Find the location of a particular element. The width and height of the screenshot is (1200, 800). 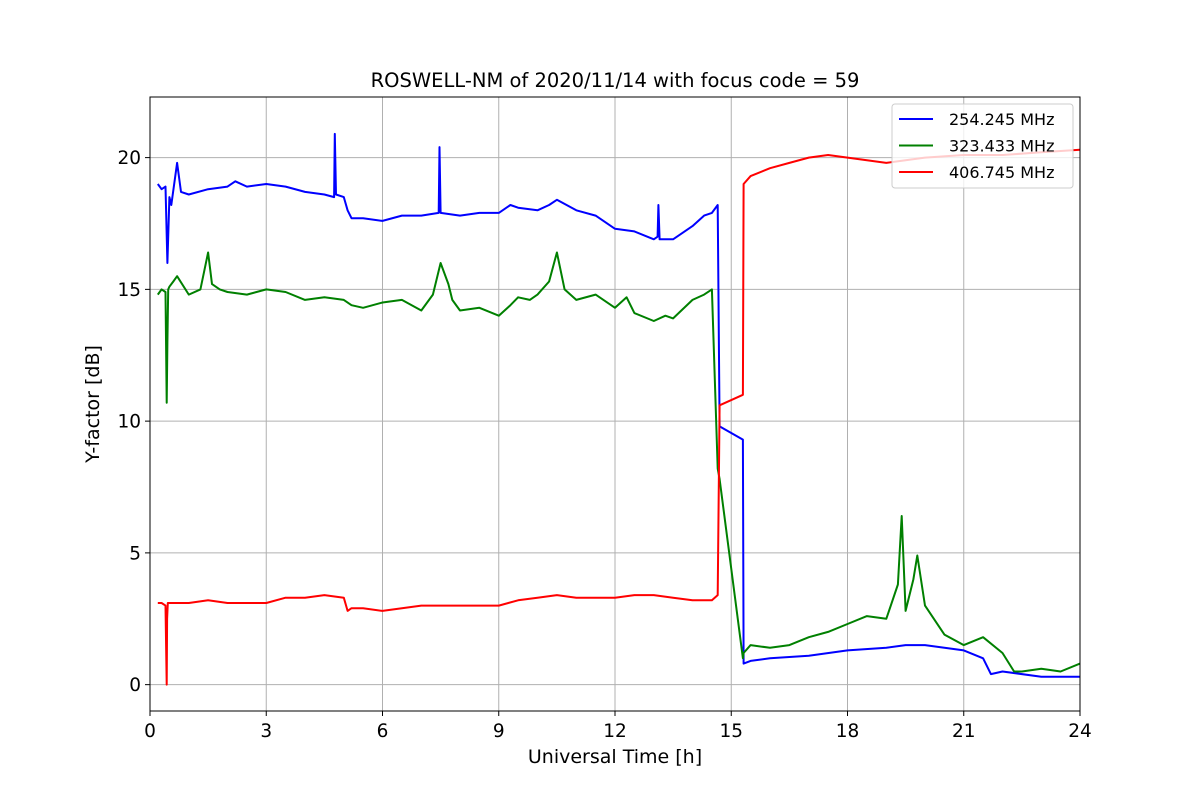

y-tick-label: 15 is located at coordinates (129, 290).